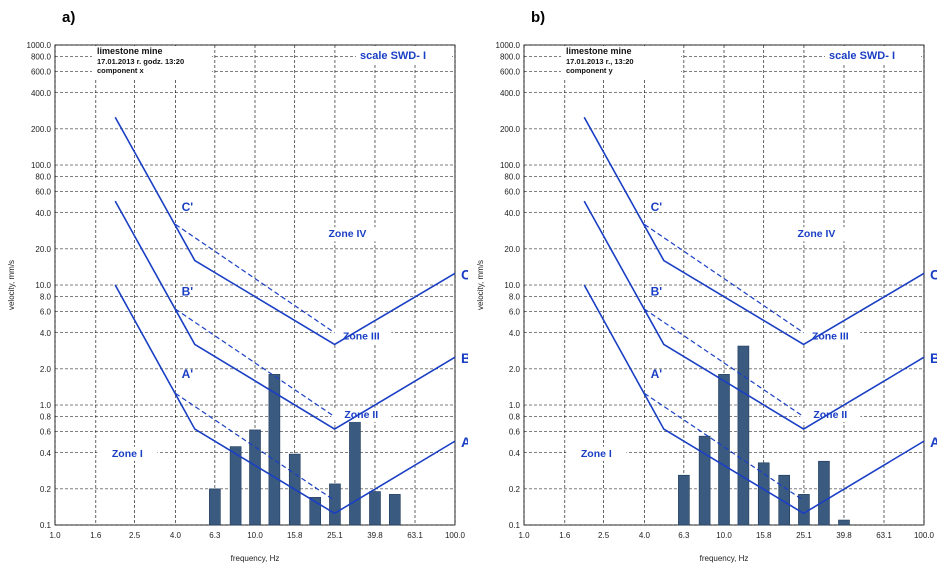  I want to click on dashed-curve-label: A', so click(657, 374).